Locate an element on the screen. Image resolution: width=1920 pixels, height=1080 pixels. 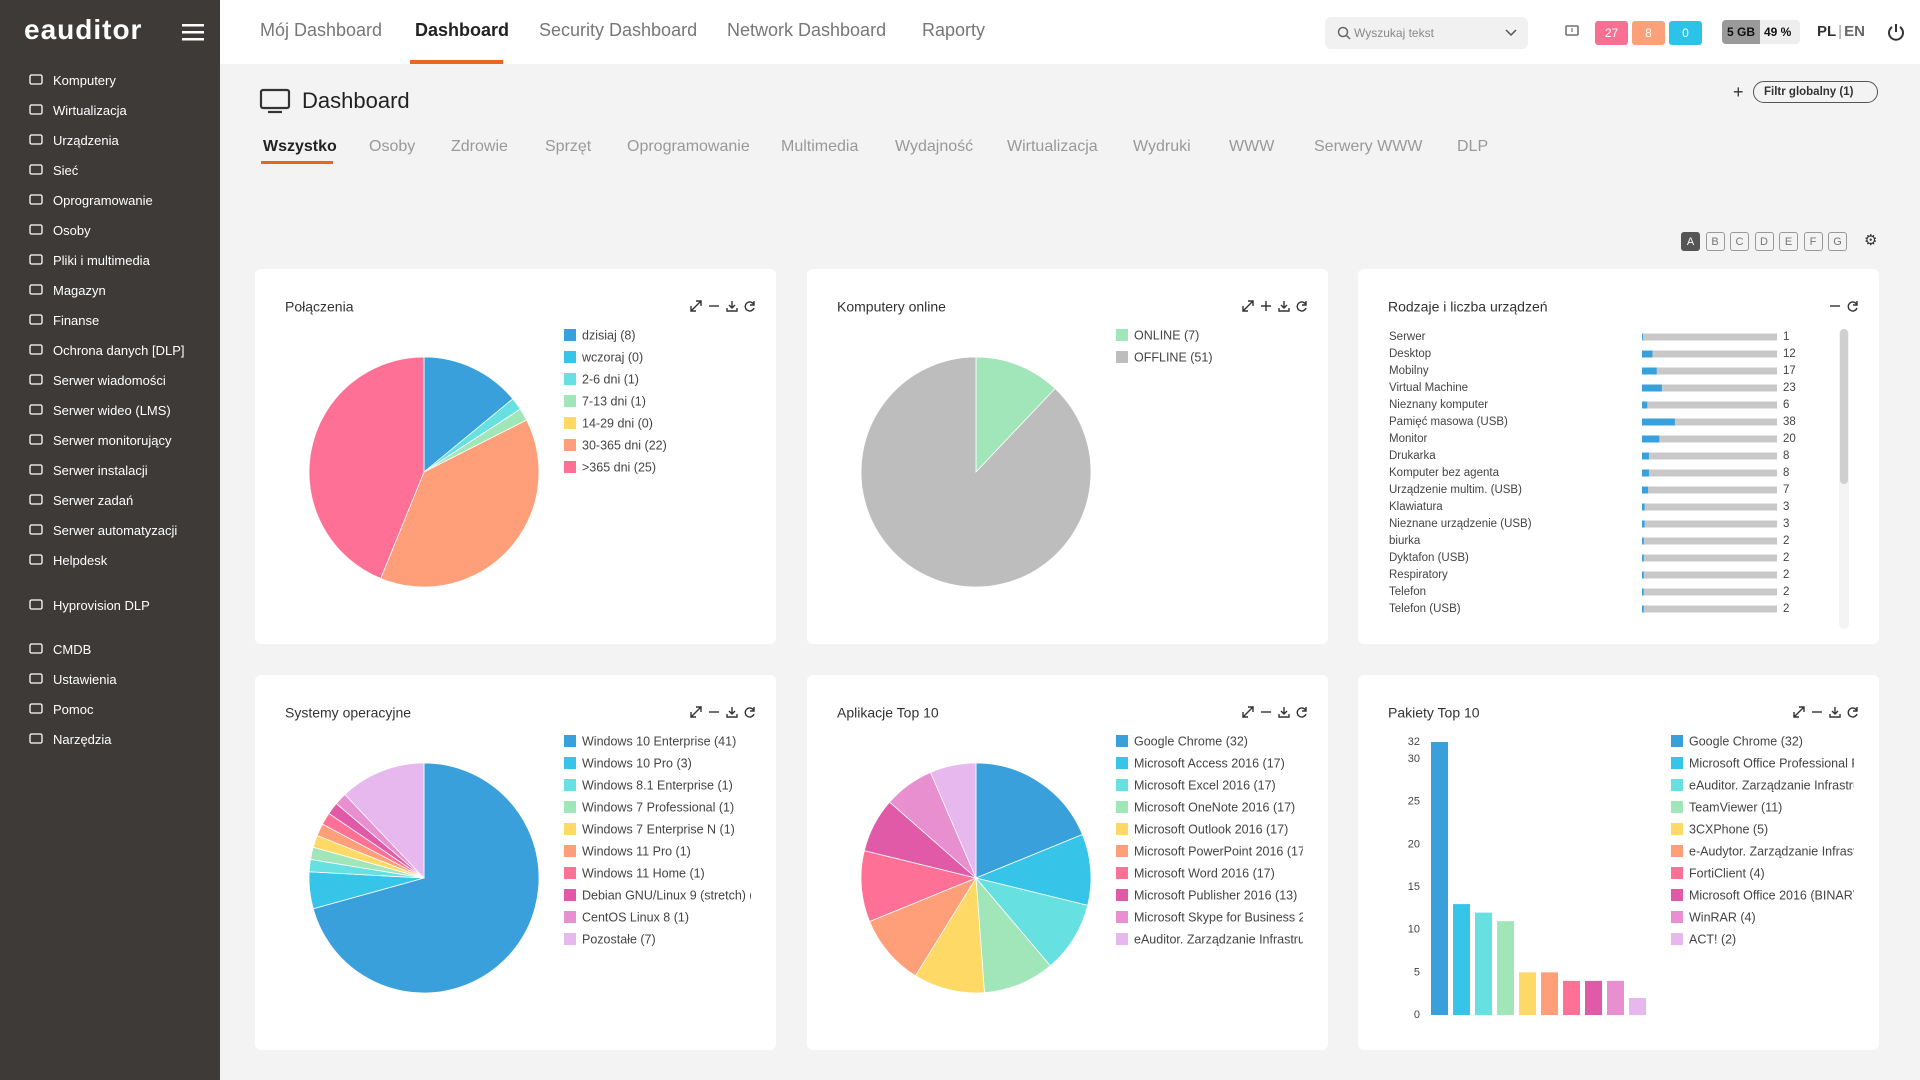
nav-tab: Mój Dashboard is located at coordinates (321, 30).